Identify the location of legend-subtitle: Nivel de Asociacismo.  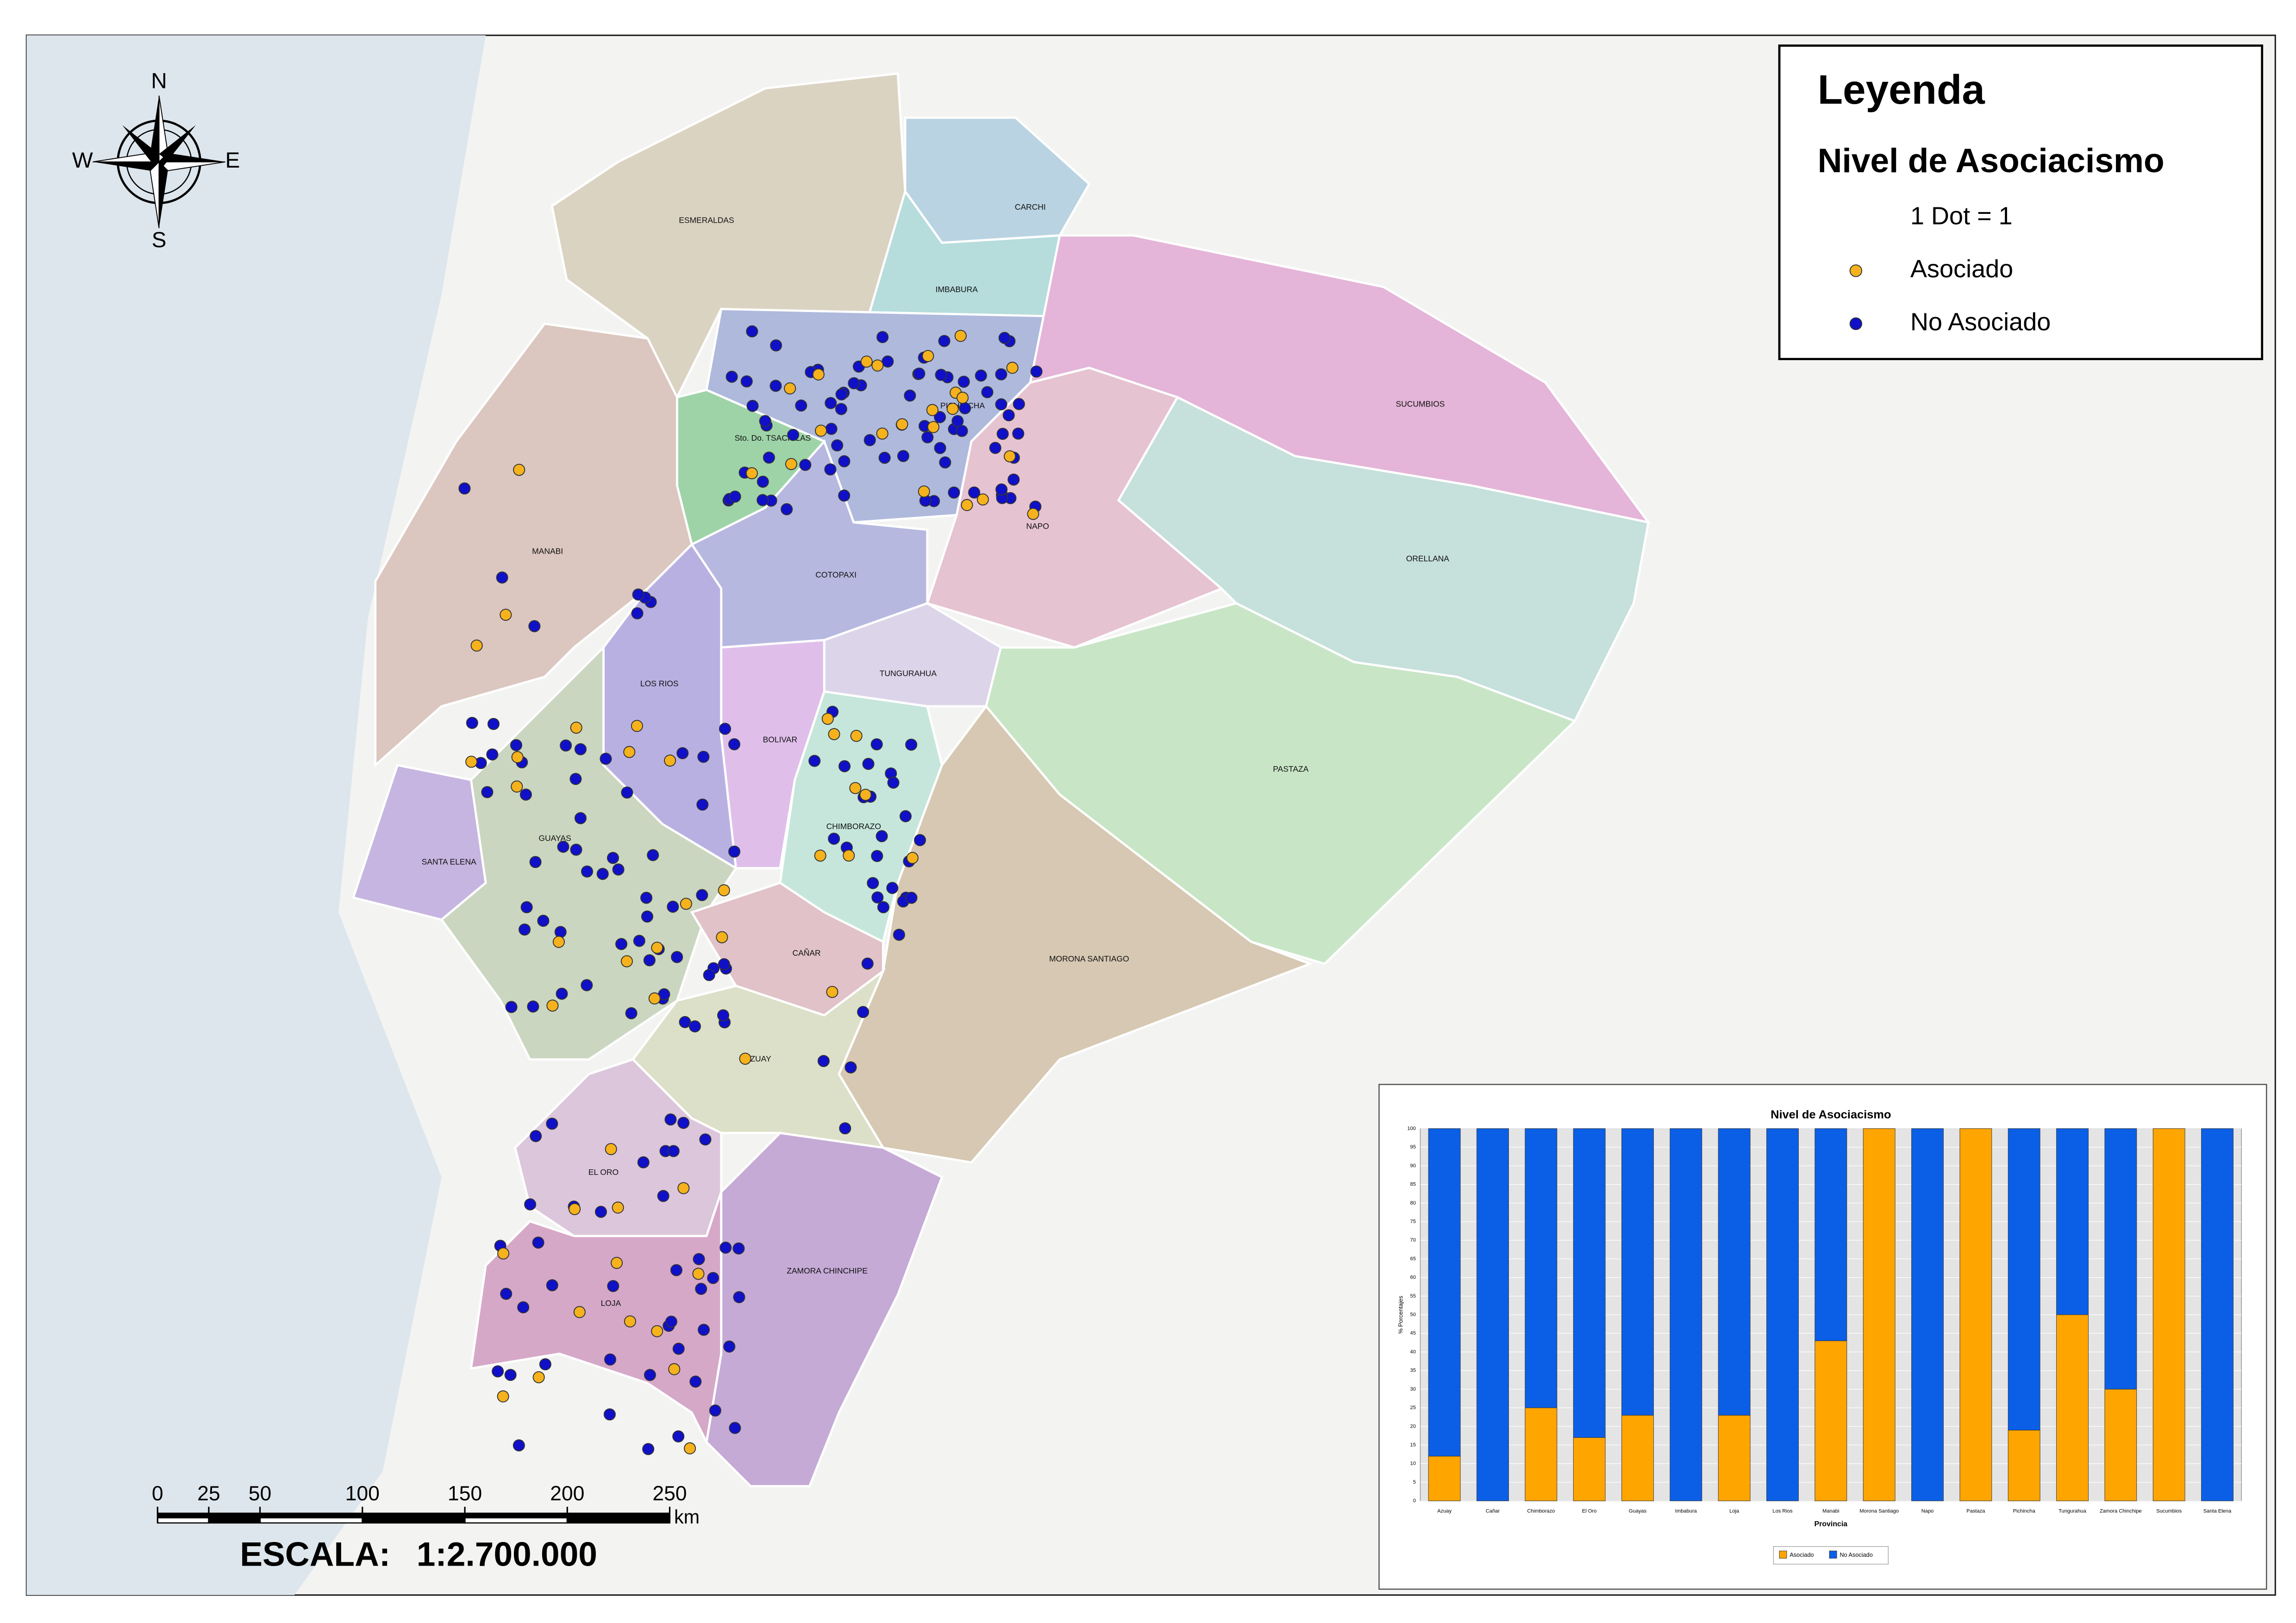
(1992, 161).